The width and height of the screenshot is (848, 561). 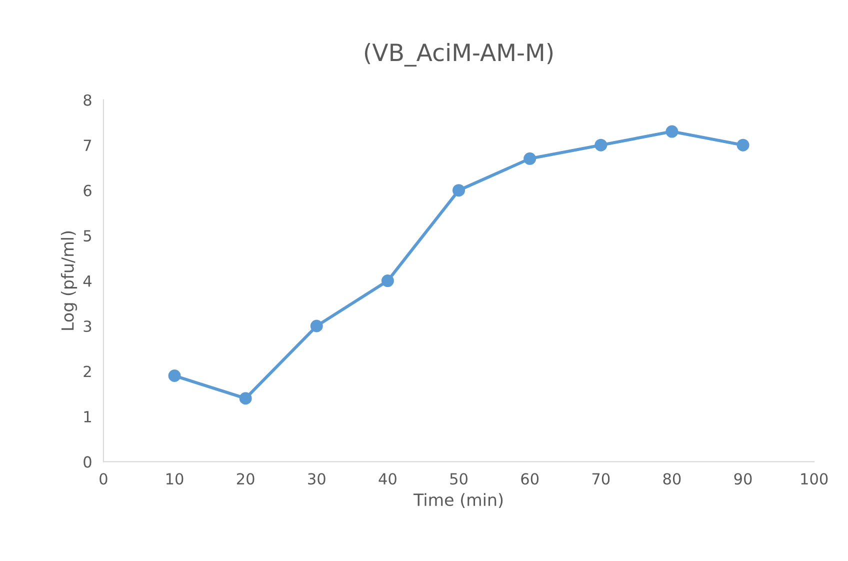 I want to click on x-tick-label: 20, so click(x=245, y=479).